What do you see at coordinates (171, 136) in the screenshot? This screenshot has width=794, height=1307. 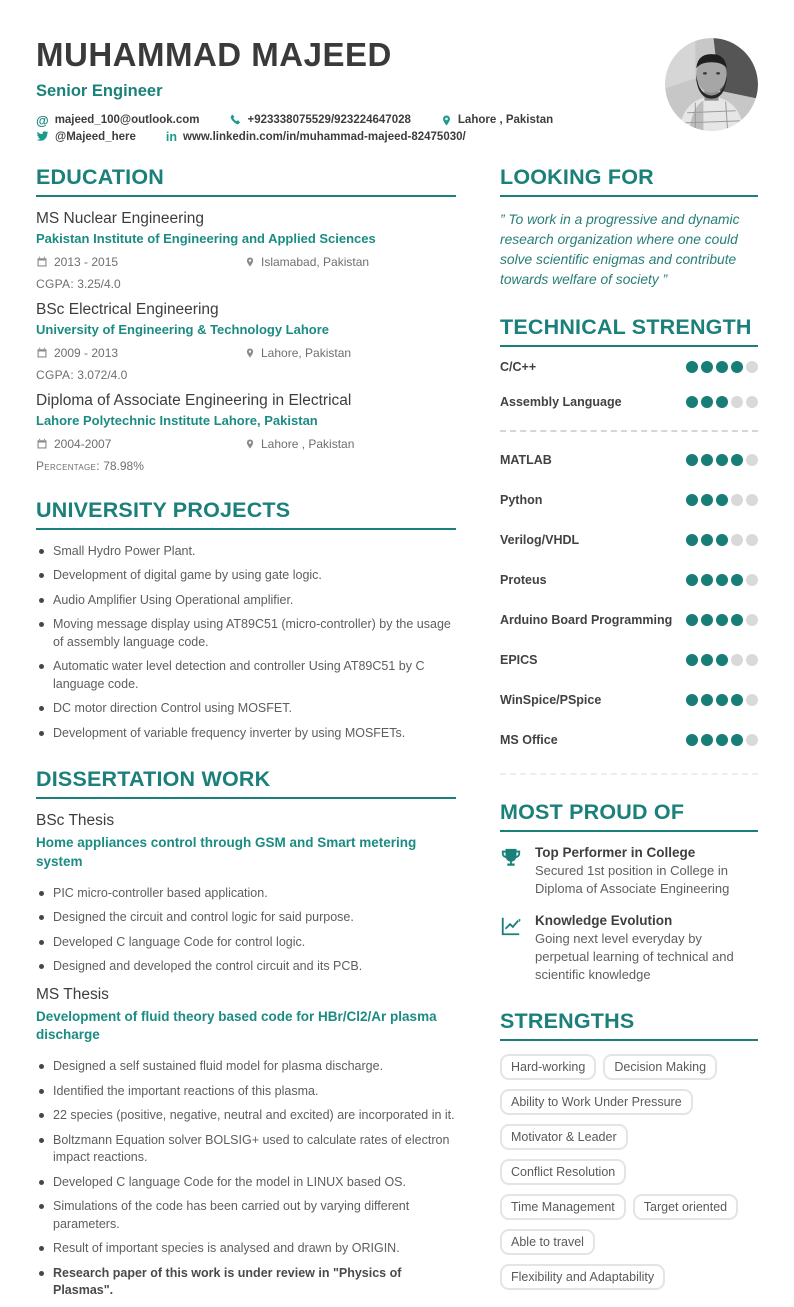 I see `linkedin-icon: in` at bounding box center [171, 136].